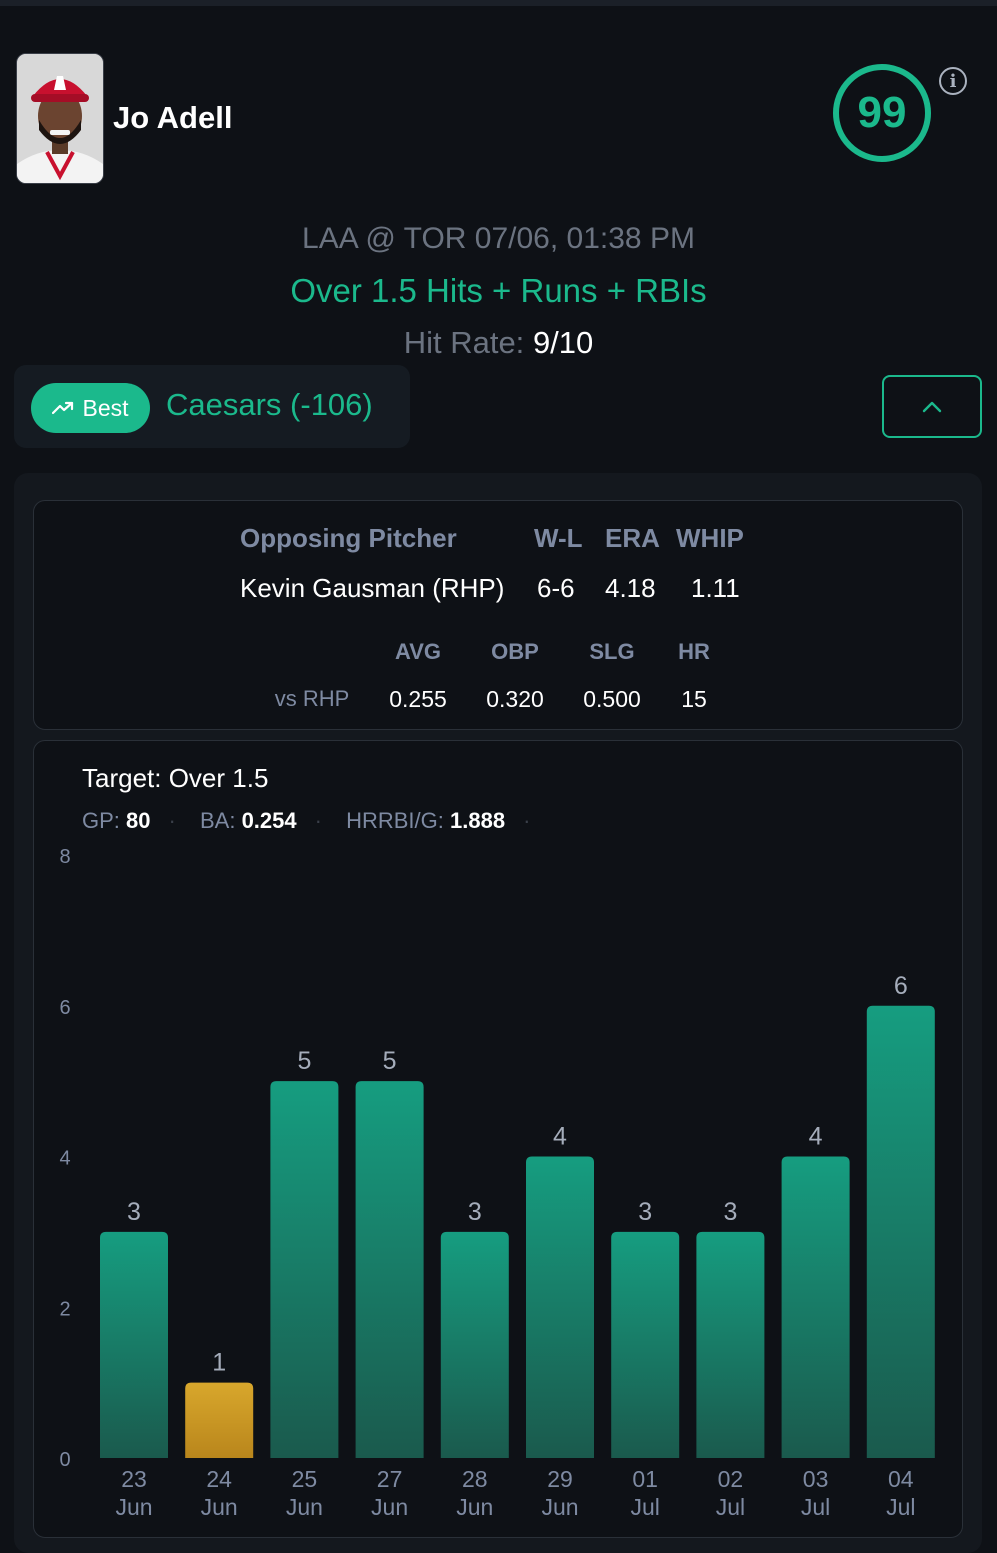 This screenshot has height=1553, width=997. Describe the element at coordinates (558, 538) in the screenshot. I see `wl-header: W-L` at that location.